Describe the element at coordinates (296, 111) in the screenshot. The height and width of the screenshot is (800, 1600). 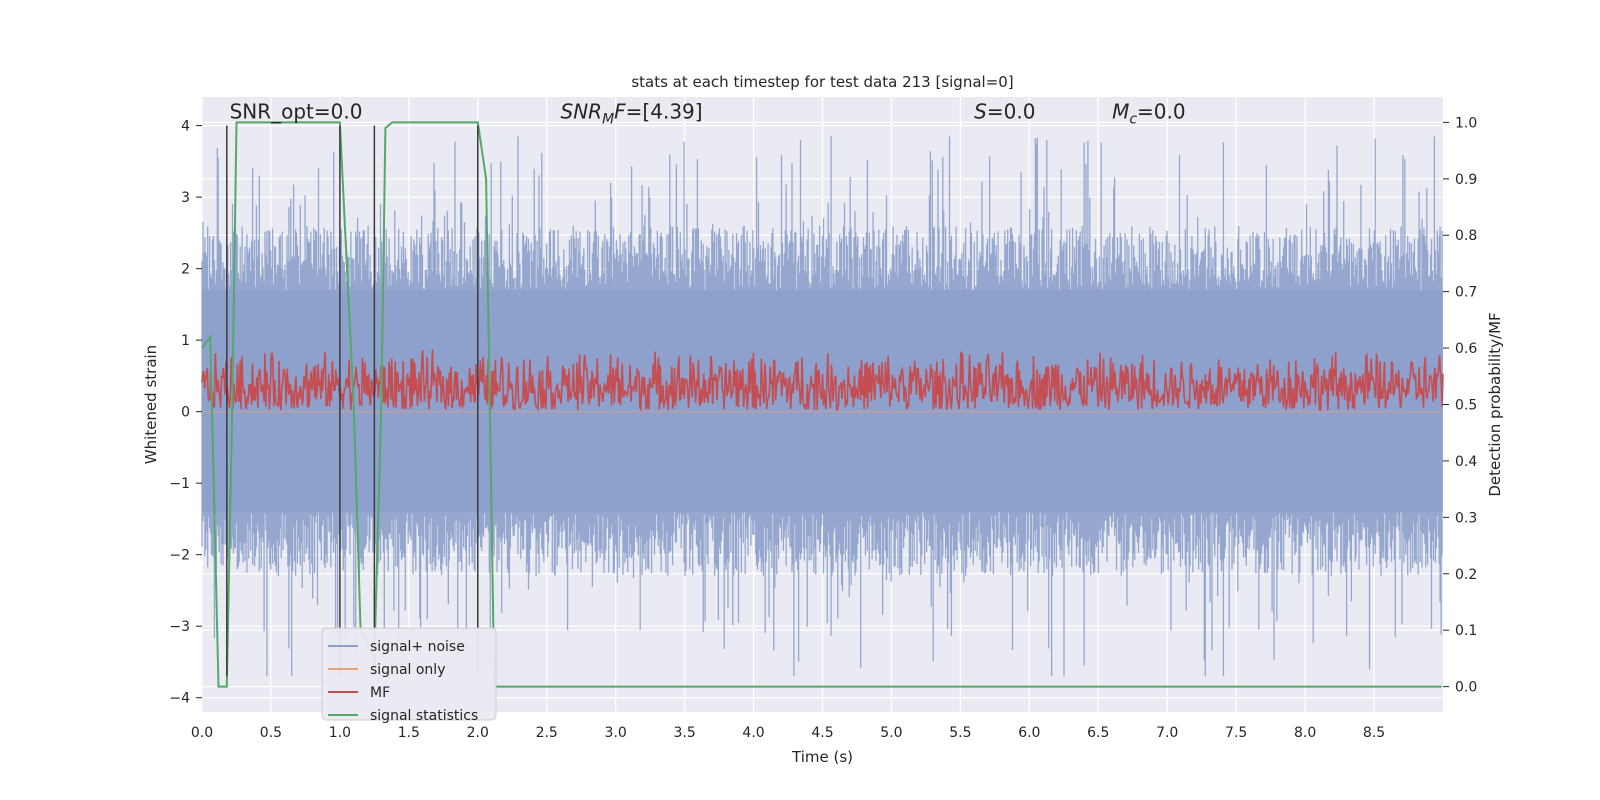
I see `annotation-snr-opt: SNR_opt=0.0` at that location.